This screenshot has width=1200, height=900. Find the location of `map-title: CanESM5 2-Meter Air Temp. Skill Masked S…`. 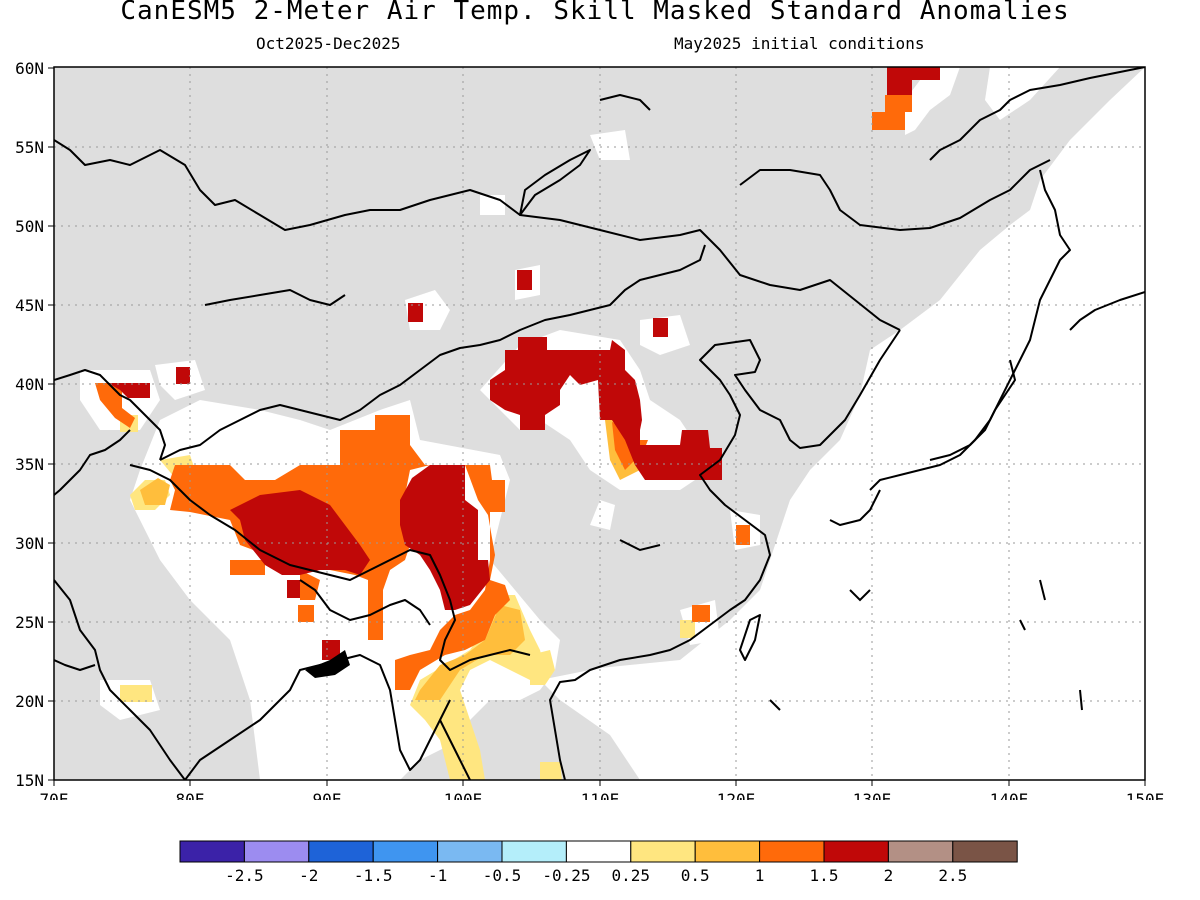

map-title: CanESM5 2-Meter Air Temp. Skill Masked S… is located at coordinates (595, 13).